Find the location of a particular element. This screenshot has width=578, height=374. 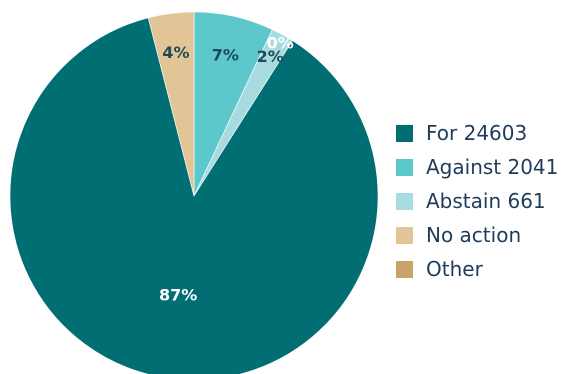

legend-item: Abstain 661 is located at coordinates (477, 201).